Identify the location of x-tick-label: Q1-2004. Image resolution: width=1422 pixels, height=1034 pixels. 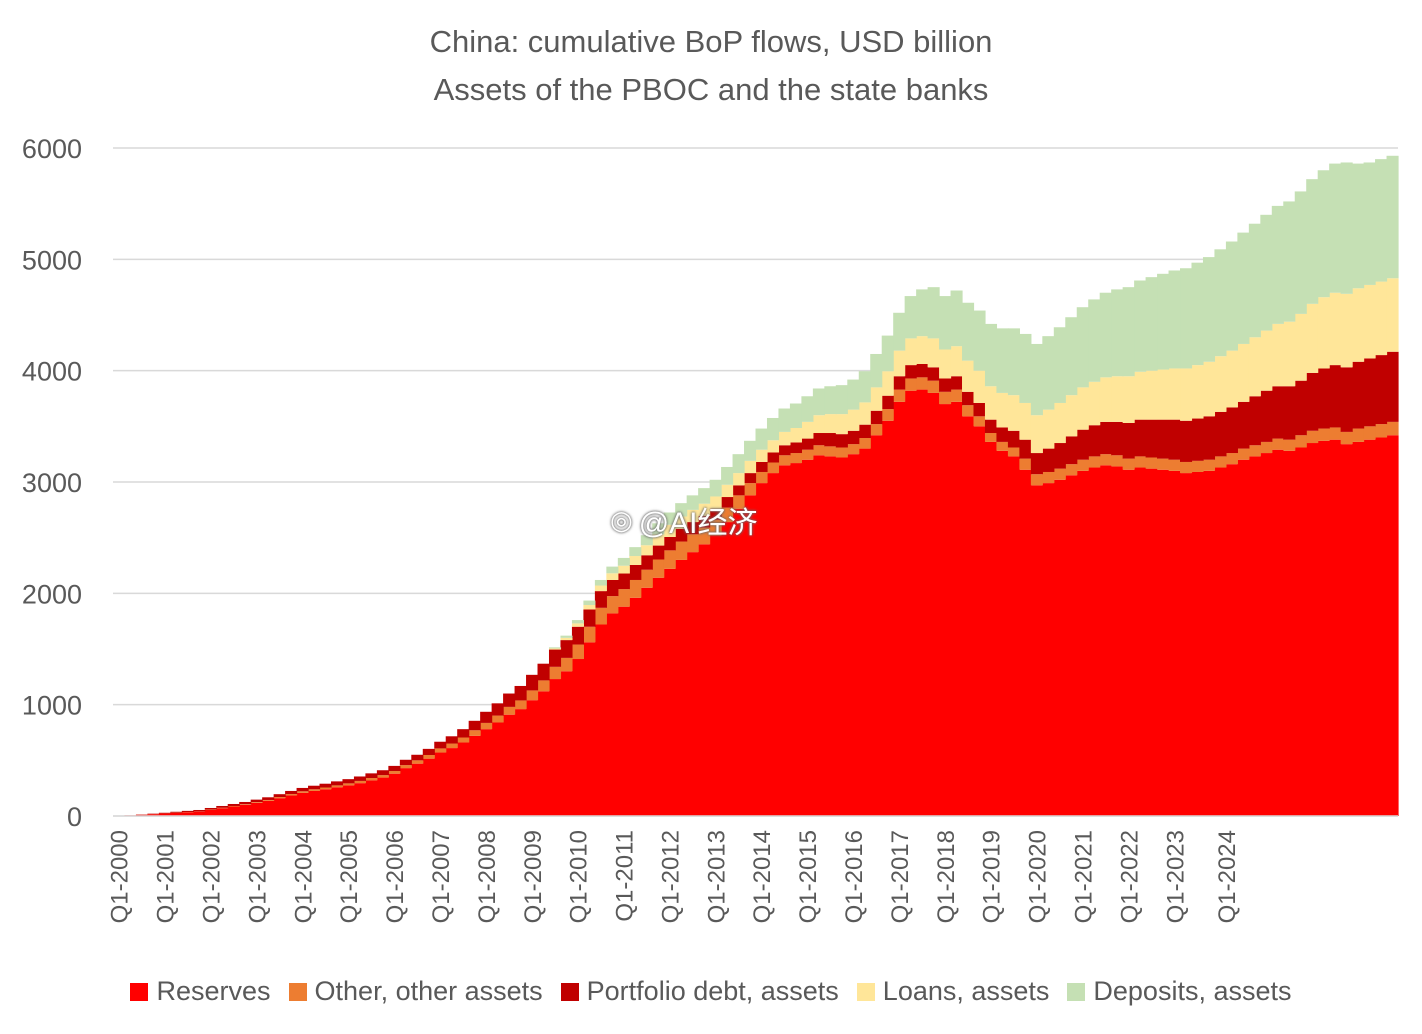
(303, 876).